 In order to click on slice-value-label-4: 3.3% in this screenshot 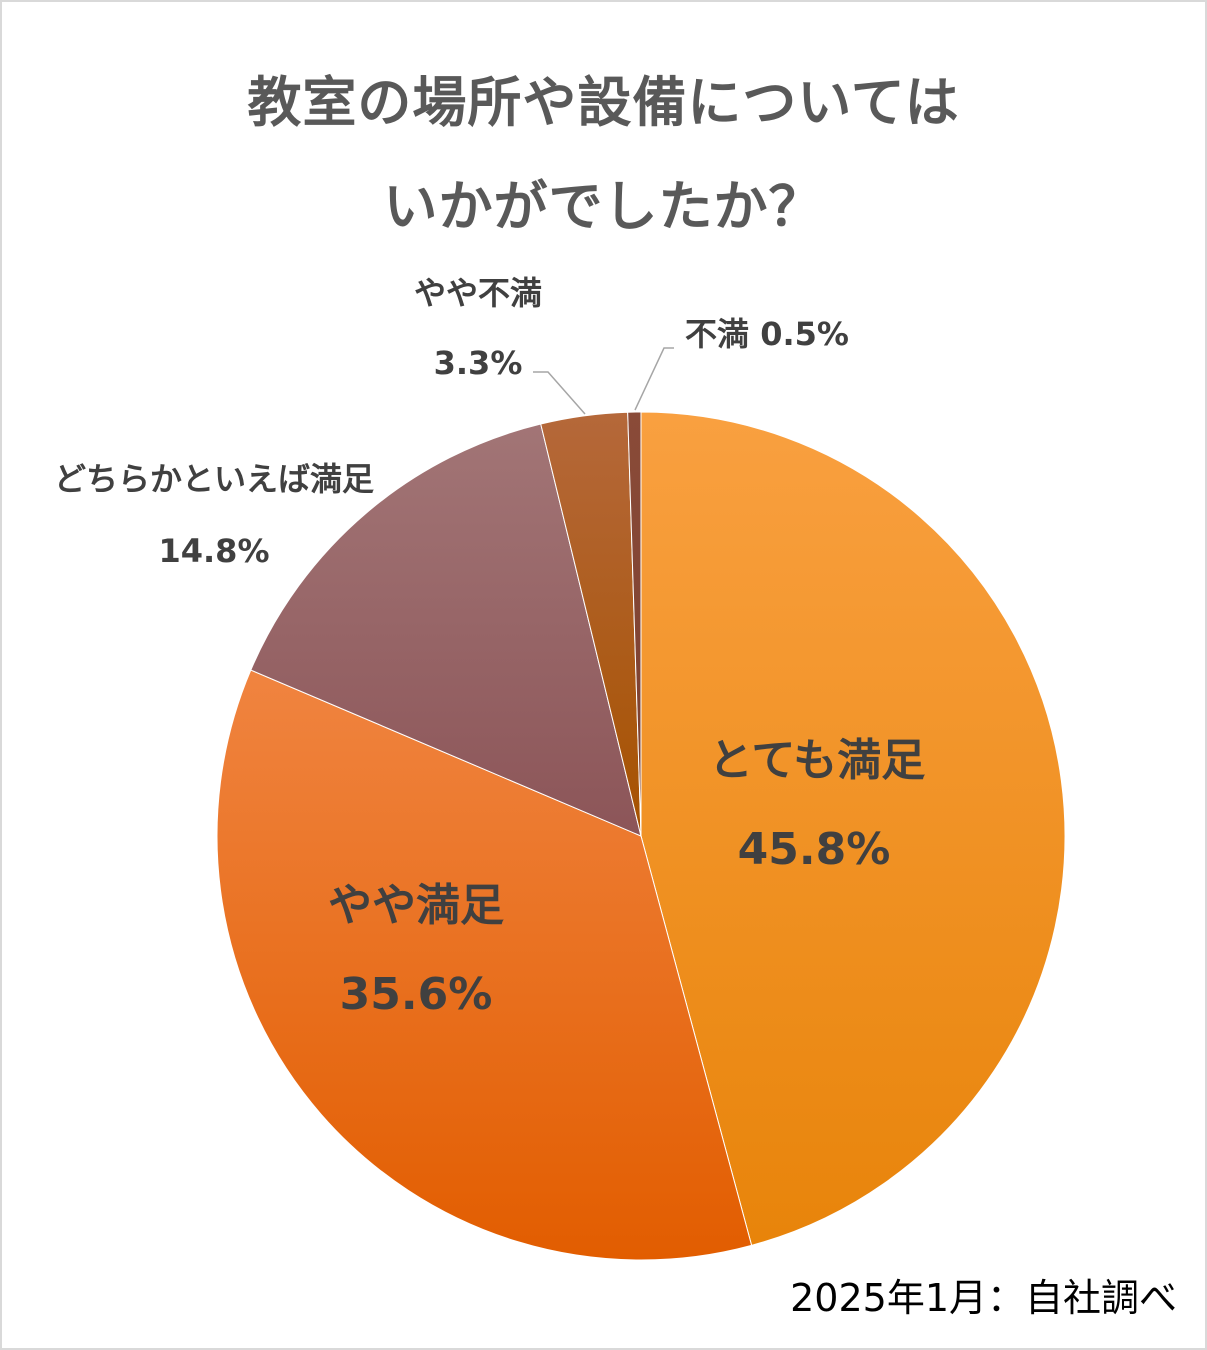, I will do `click(478, 363)`.